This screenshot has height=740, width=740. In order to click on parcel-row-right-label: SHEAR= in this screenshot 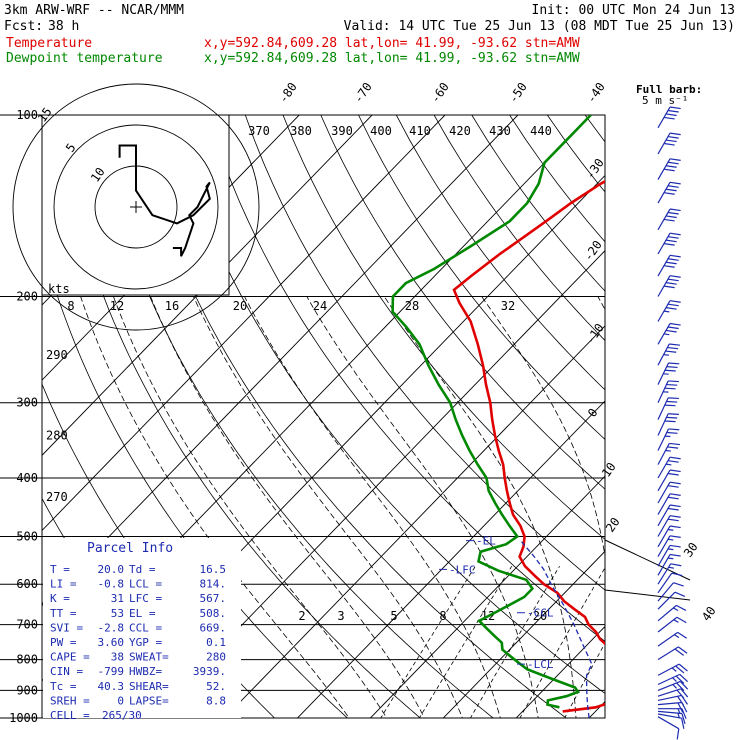, I will do `click(149, 686)`.